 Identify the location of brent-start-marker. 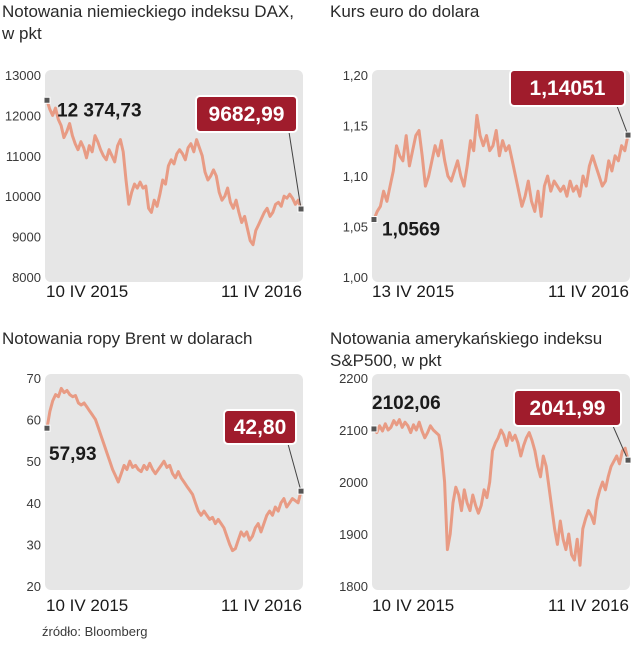
(47, 428).